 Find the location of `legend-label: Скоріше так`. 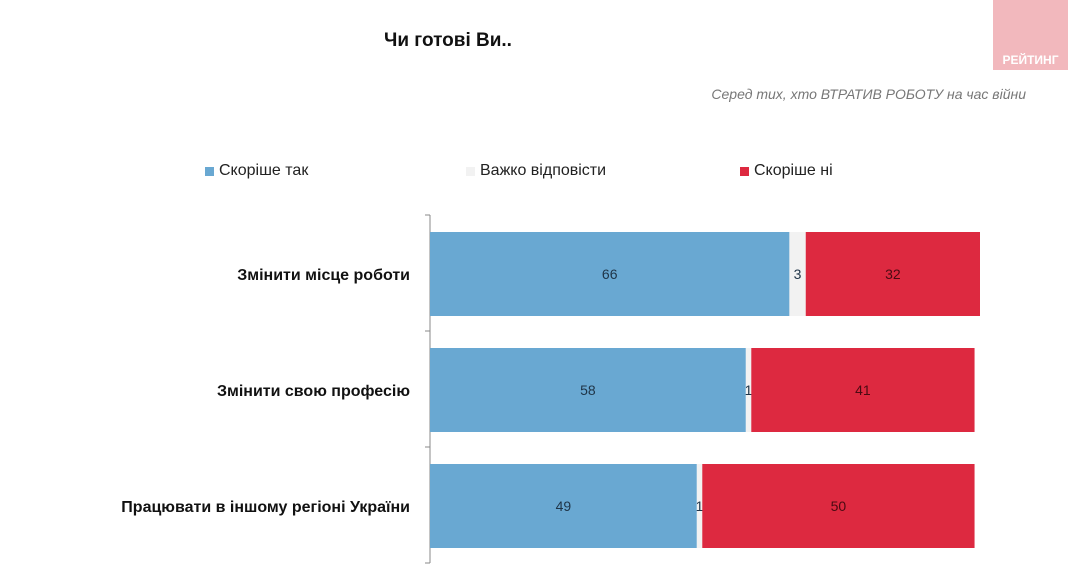

legend-label: Скоріше так is located at coordinates (264, 170).